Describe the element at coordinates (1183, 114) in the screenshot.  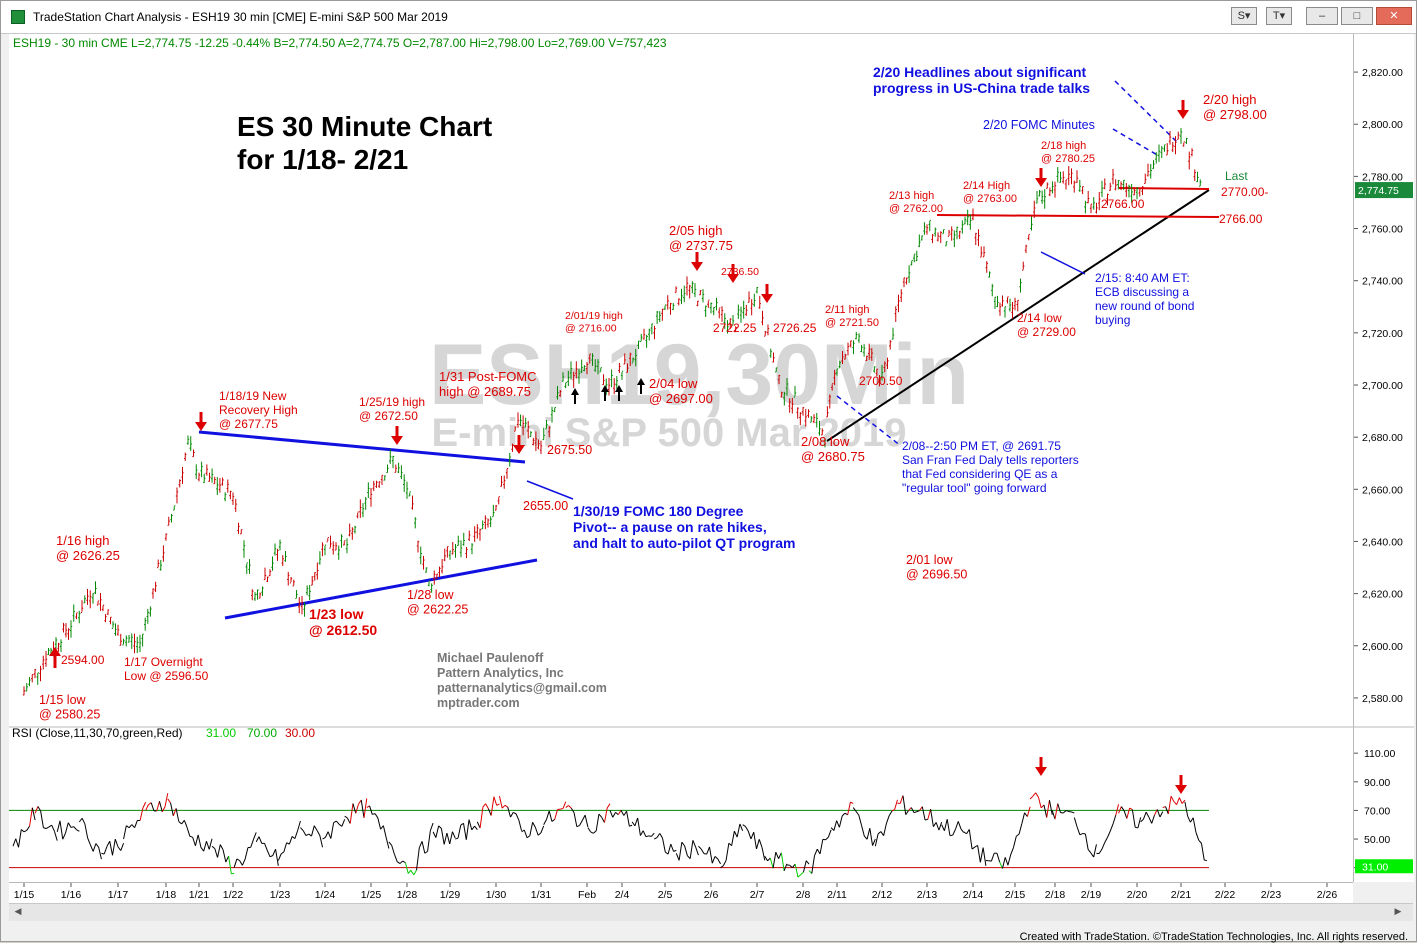
I see `red-down-arrow-head` at that location.